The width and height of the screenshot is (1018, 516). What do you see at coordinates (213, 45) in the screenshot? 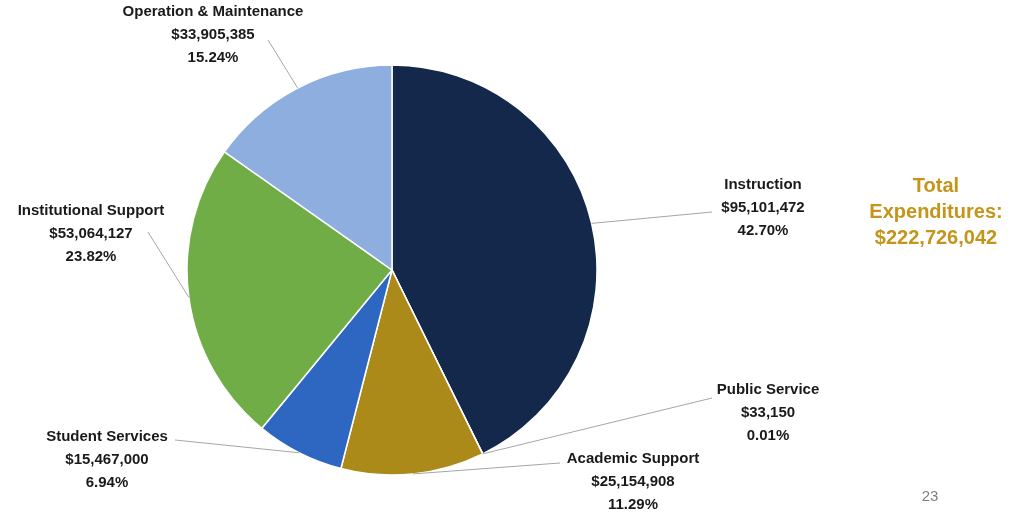
I see `data-label: $33,905,385 15.24%` at bounding box center [213, 45].